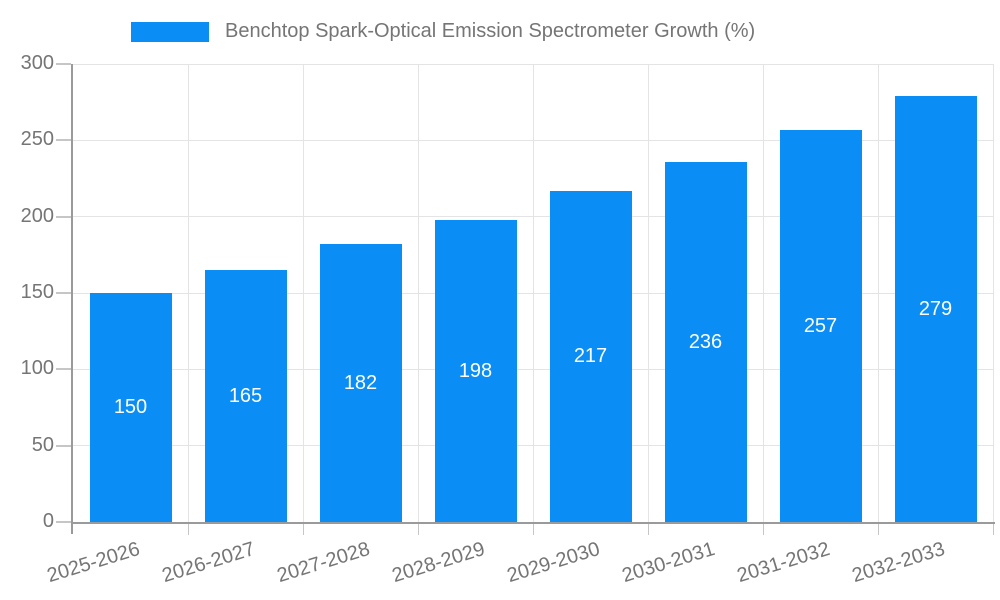 The height and width of the screenshot is (600, 1000). I want to click on bar: 182, so click(360, 383).